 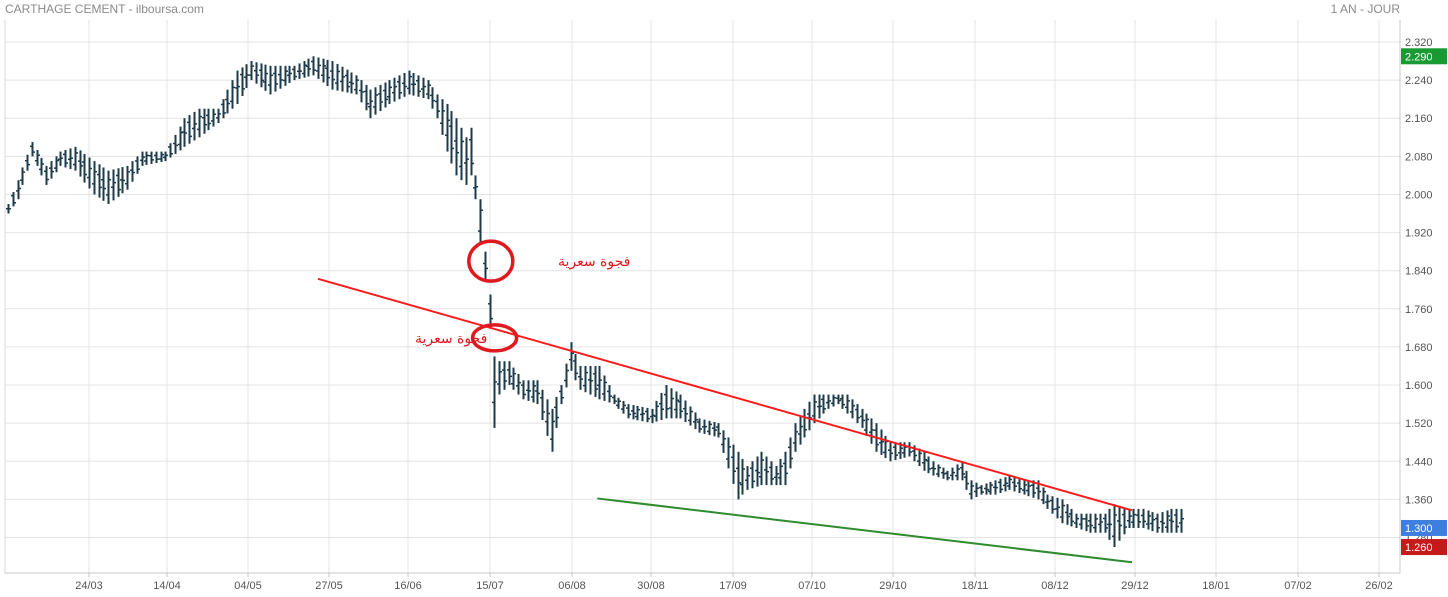 I want to click on x-tick-label: 29/12, so click(x=1135, y=586).